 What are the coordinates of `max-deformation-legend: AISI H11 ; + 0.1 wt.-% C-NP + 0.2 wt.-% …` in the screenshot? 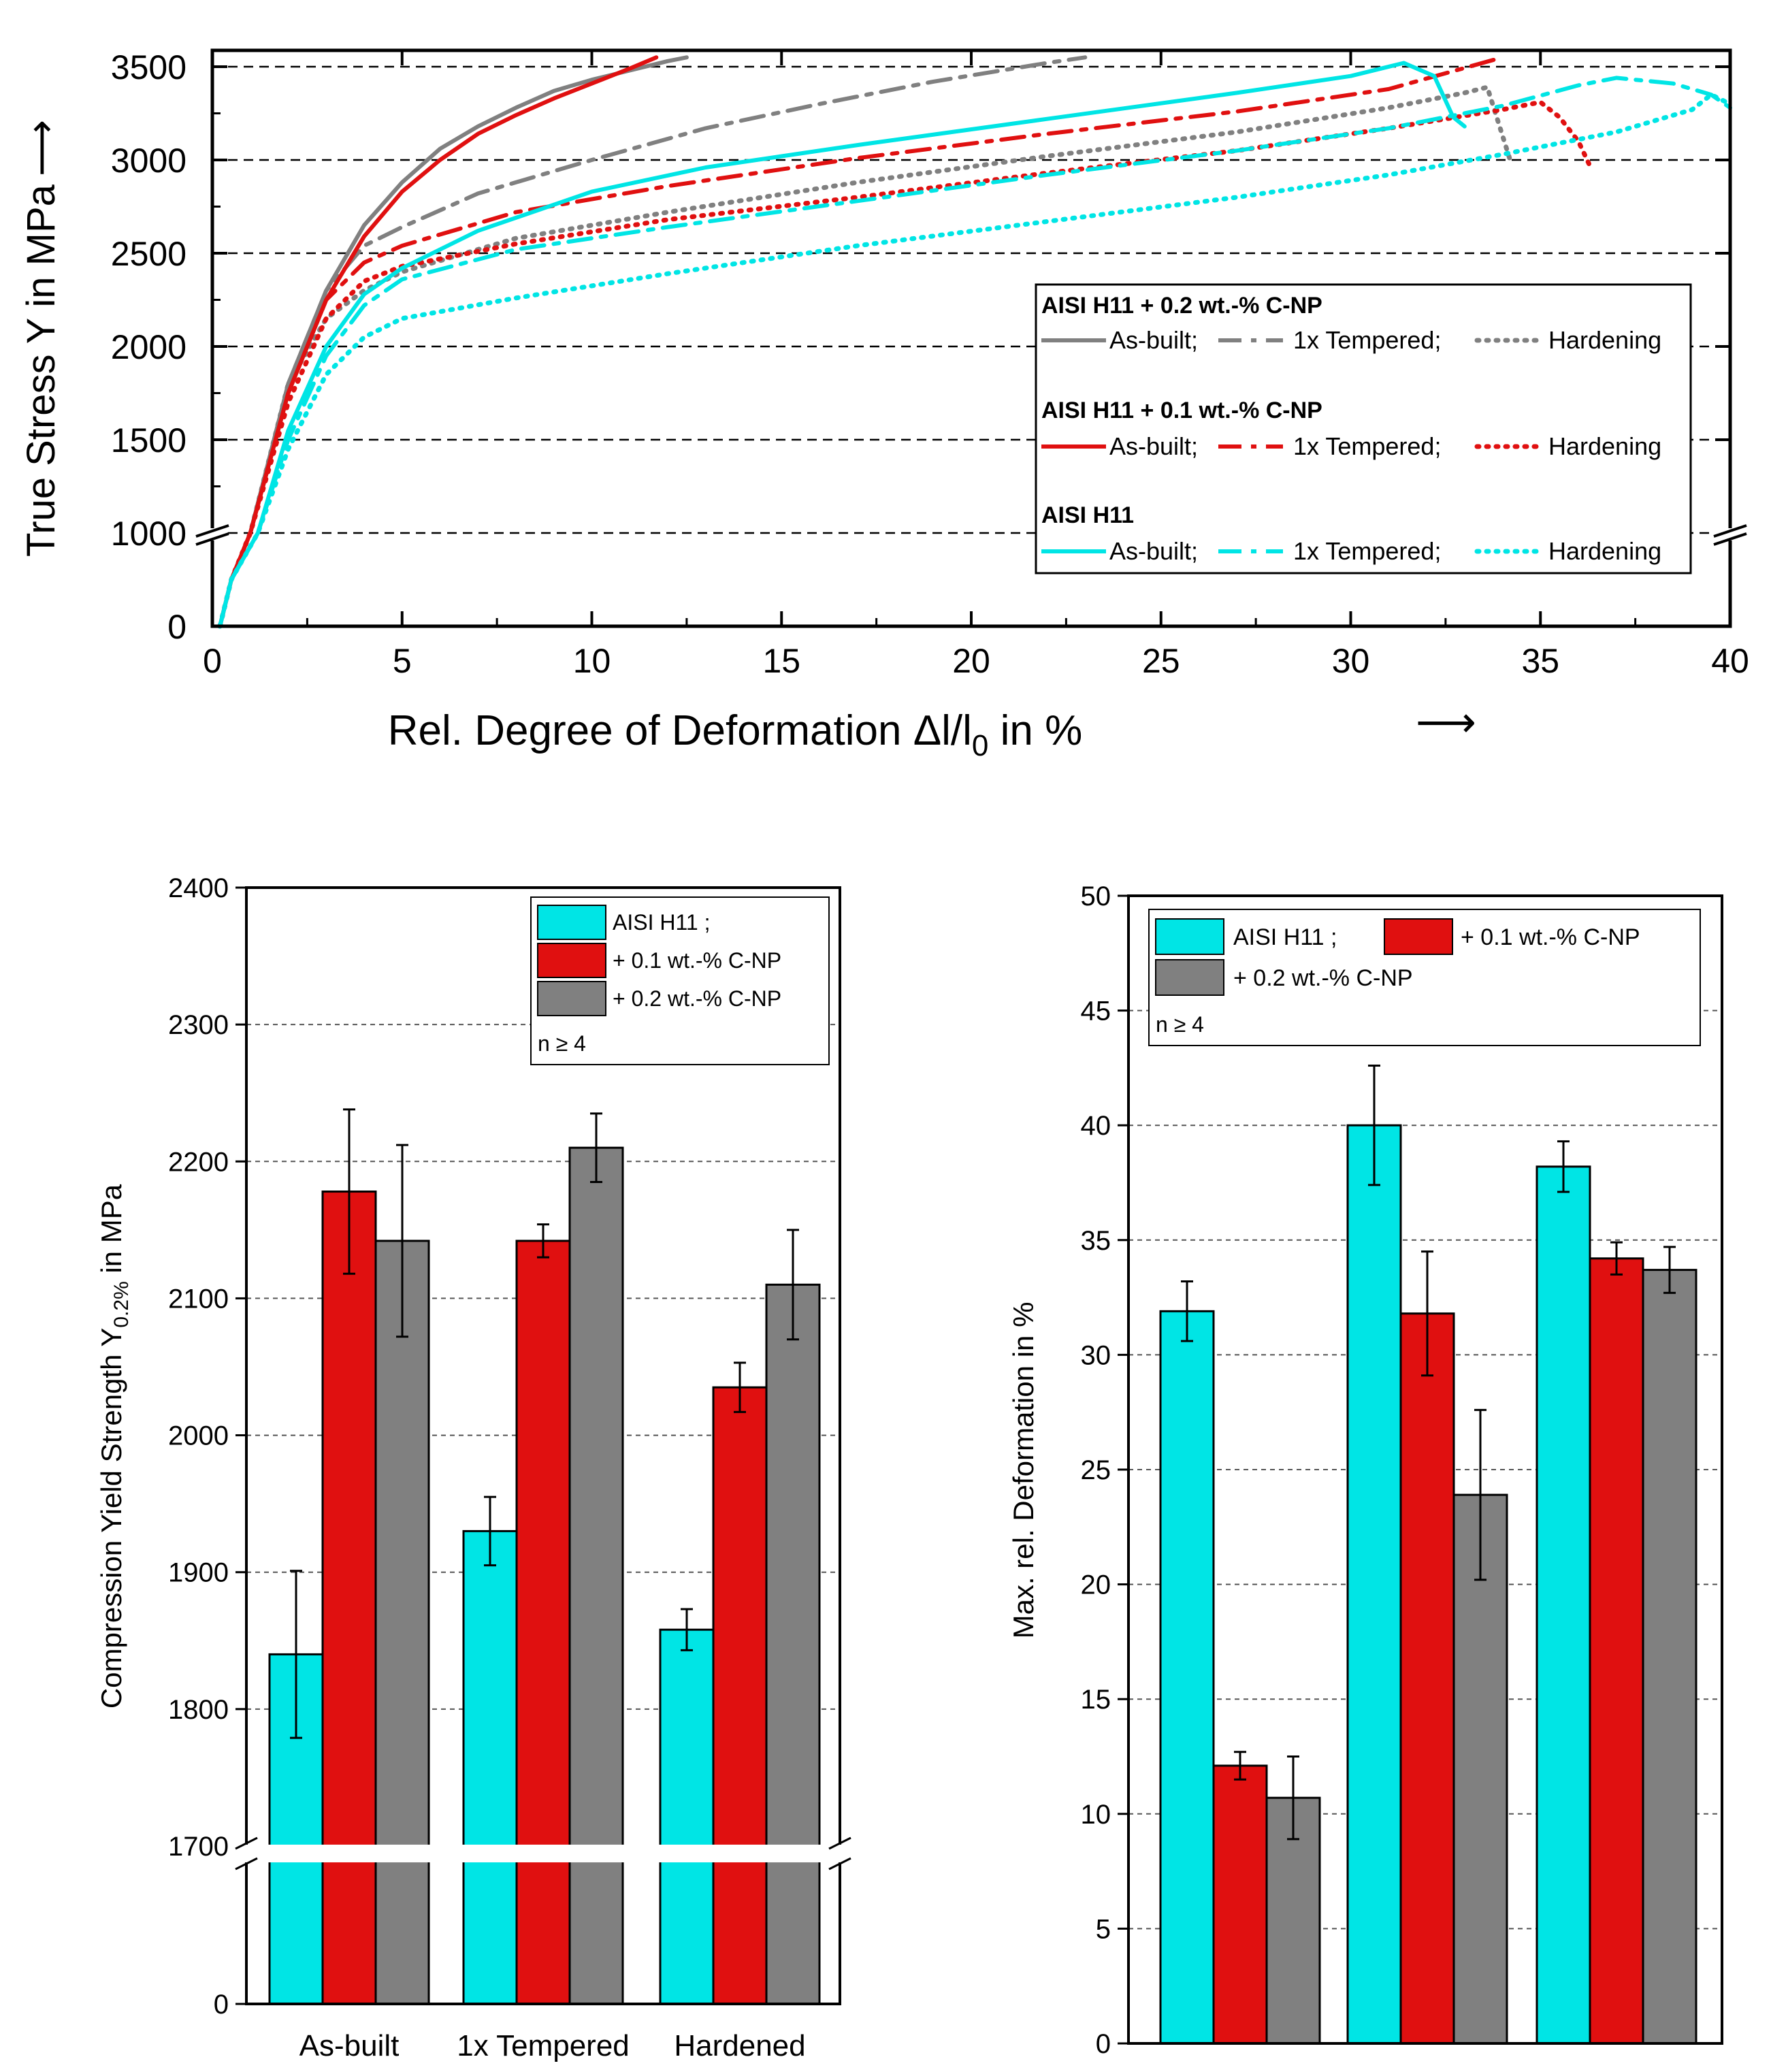 It's located at (1424, 977).